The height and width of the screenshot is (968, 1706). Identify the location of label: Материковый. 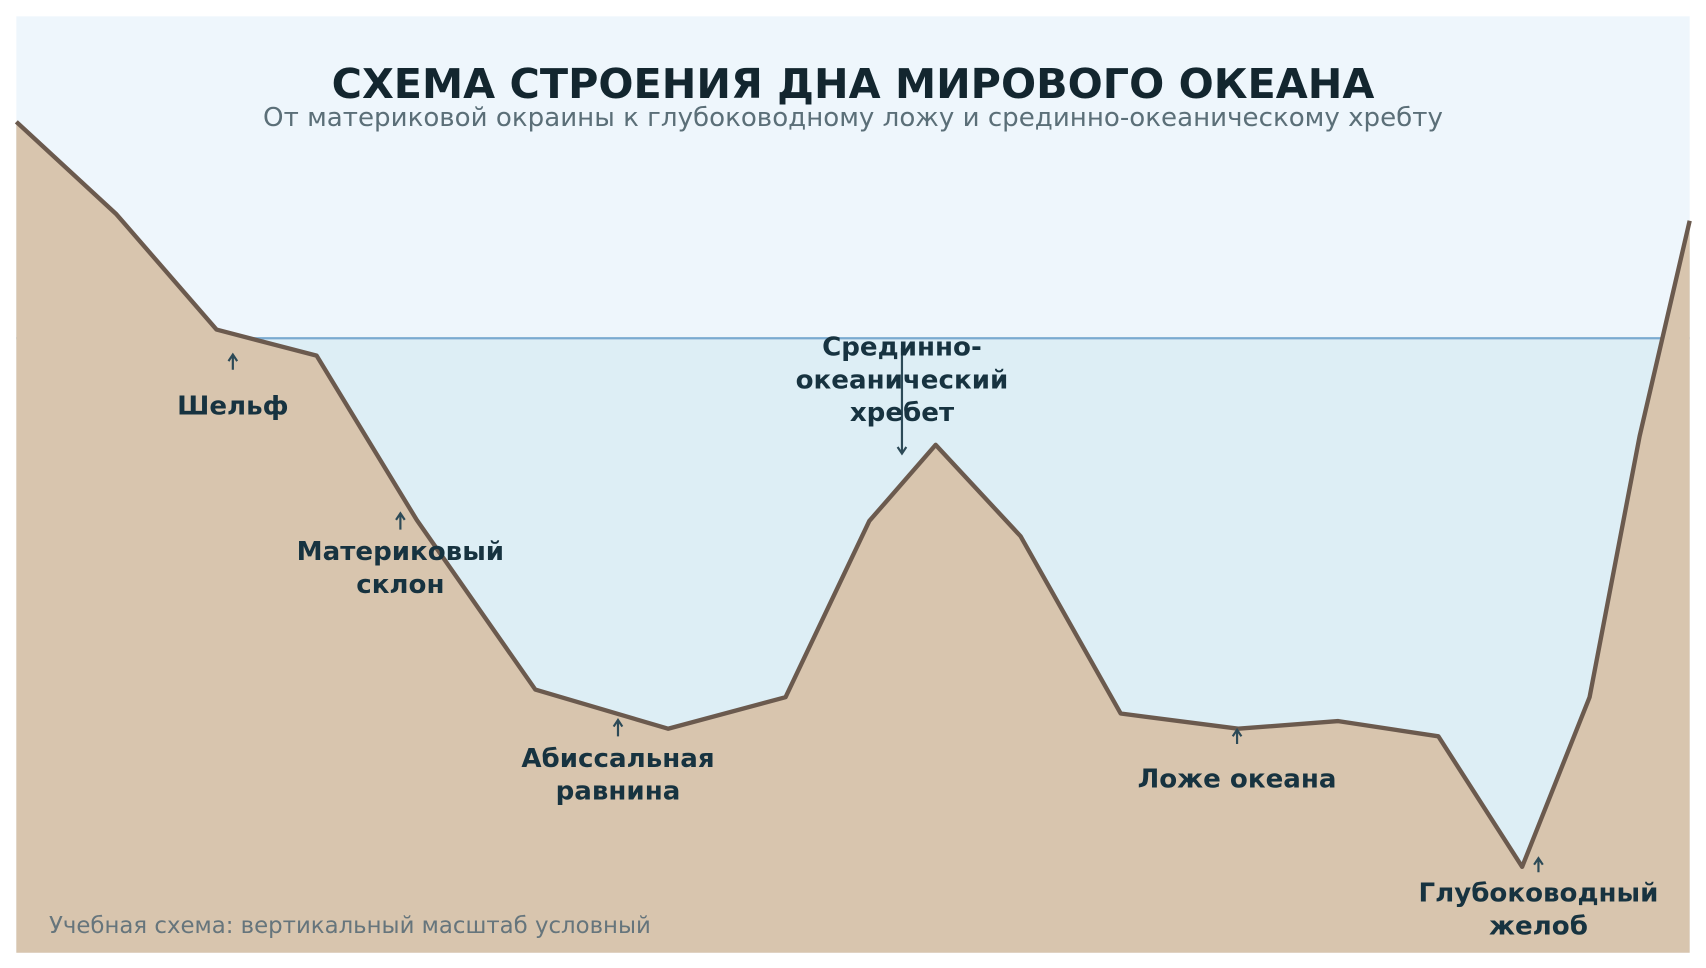
(400, 552).